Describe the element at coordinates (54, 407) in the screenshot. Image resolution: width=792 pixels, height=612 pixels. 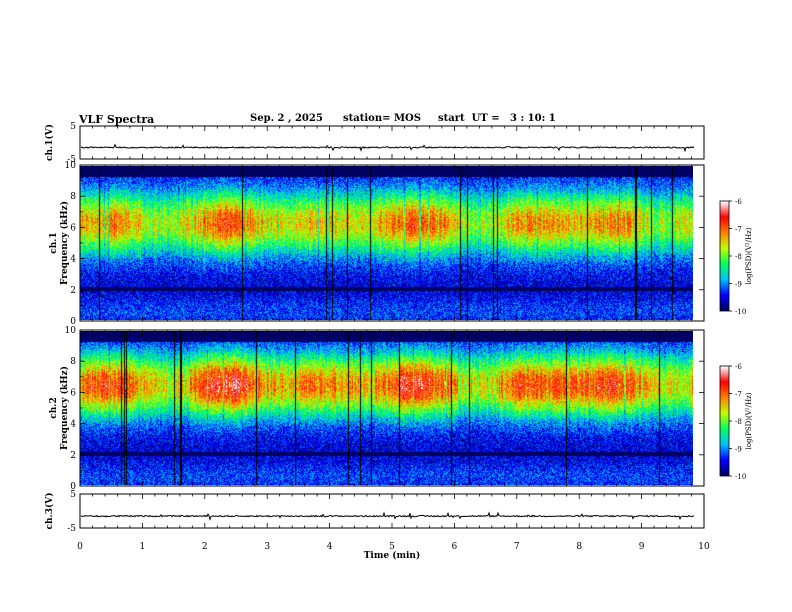
I see `ch2-spectrogram-channel-label: ch.2` at that location.